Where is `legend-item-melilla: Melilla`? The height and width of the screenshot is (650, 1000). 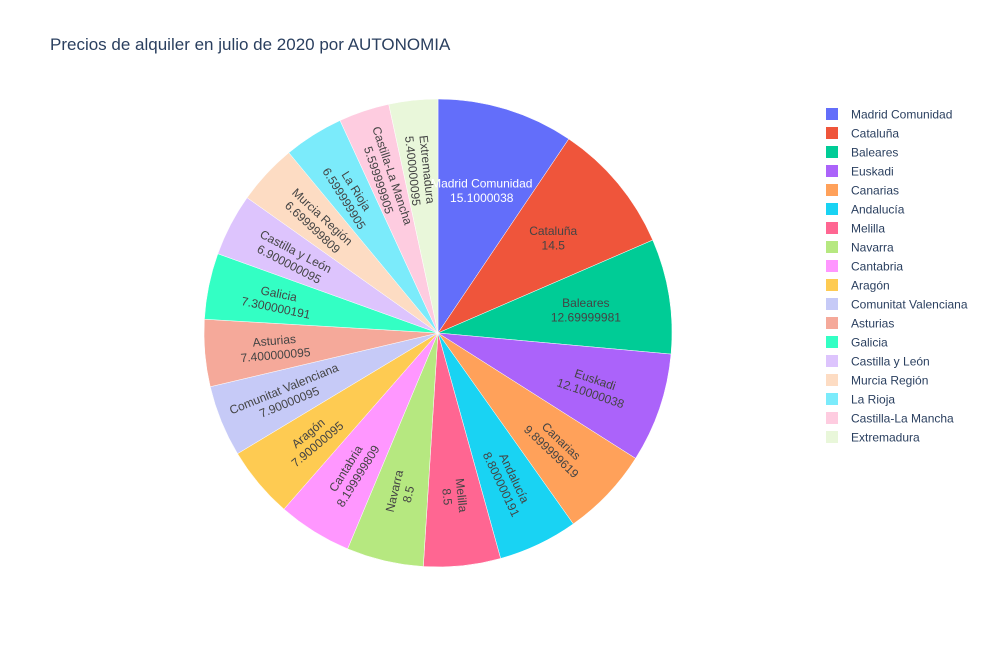
legend-item-melilla: Melilla is located at coordinates (855, 229).